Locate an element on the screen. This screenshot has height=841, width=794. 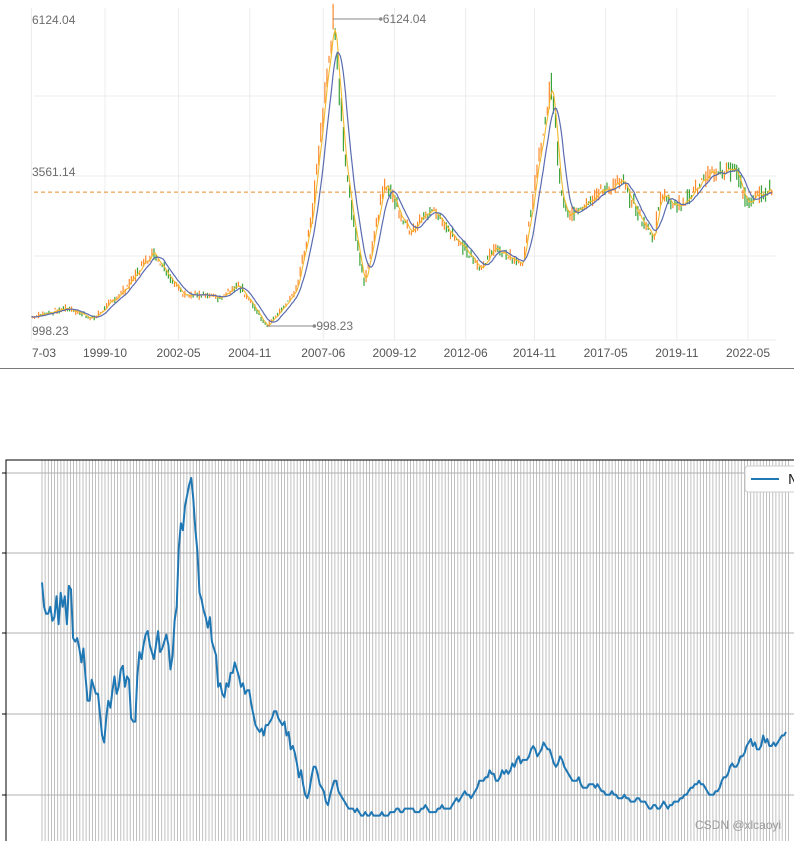
x-tick-label: 2017-05 is located at coordinates (606, 353).